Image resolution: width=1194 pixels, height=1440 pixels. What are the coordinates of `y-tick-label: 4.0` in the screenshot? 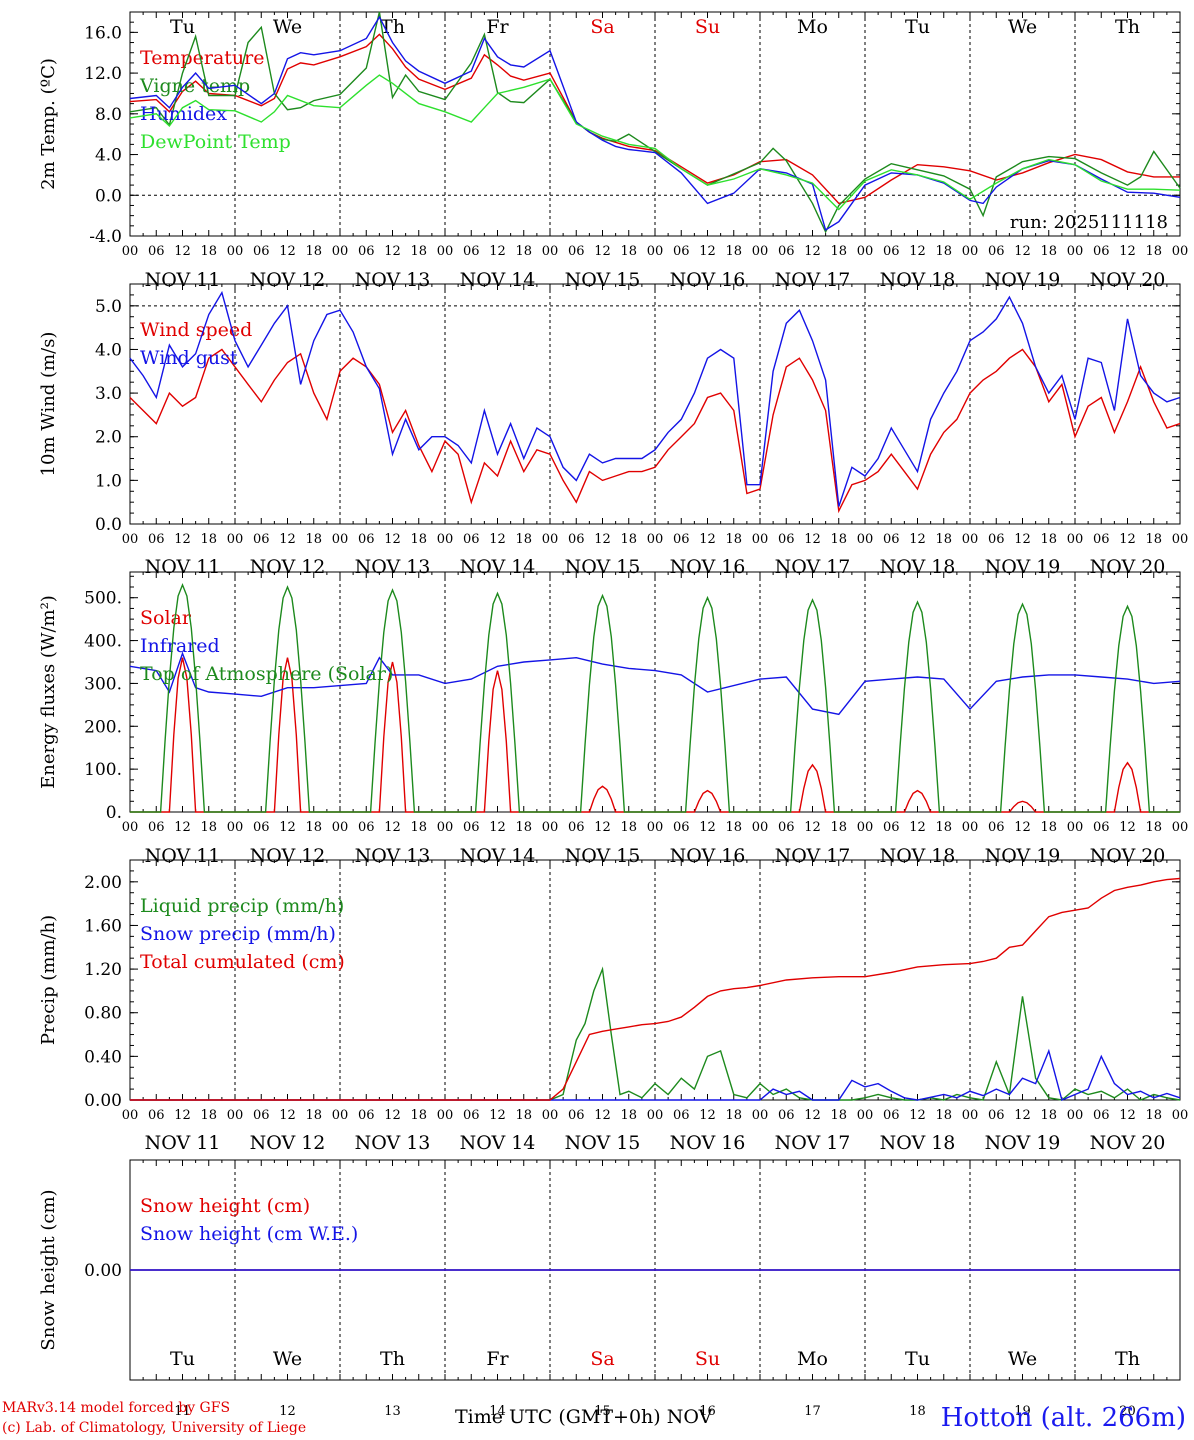 It's located at (108, 156).